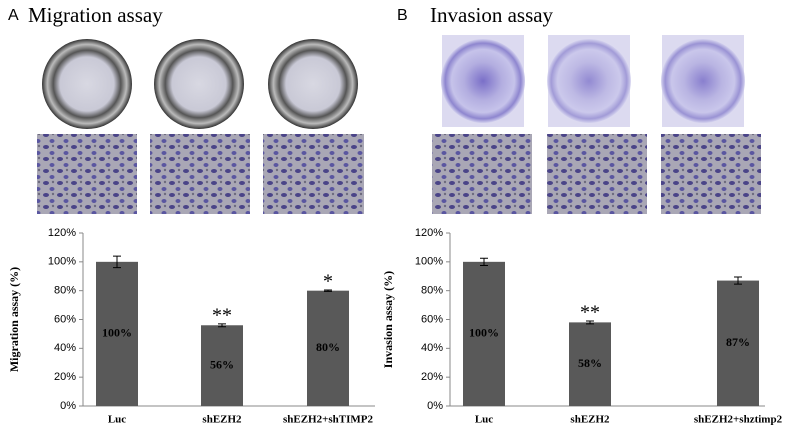 This screenshot has height=432, width=792. What do you see at coordinates (95, 15) in the screenshot?
I see `chart-title: Migration assay` at bounding box center [95, 15].